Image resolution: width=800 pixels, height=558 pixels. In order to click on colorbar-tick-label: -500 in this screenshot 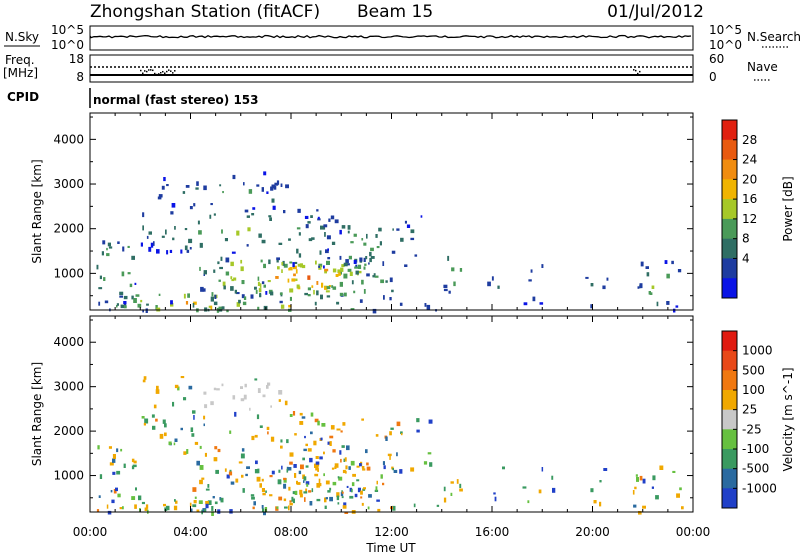, I will do `click(755, 469)`.